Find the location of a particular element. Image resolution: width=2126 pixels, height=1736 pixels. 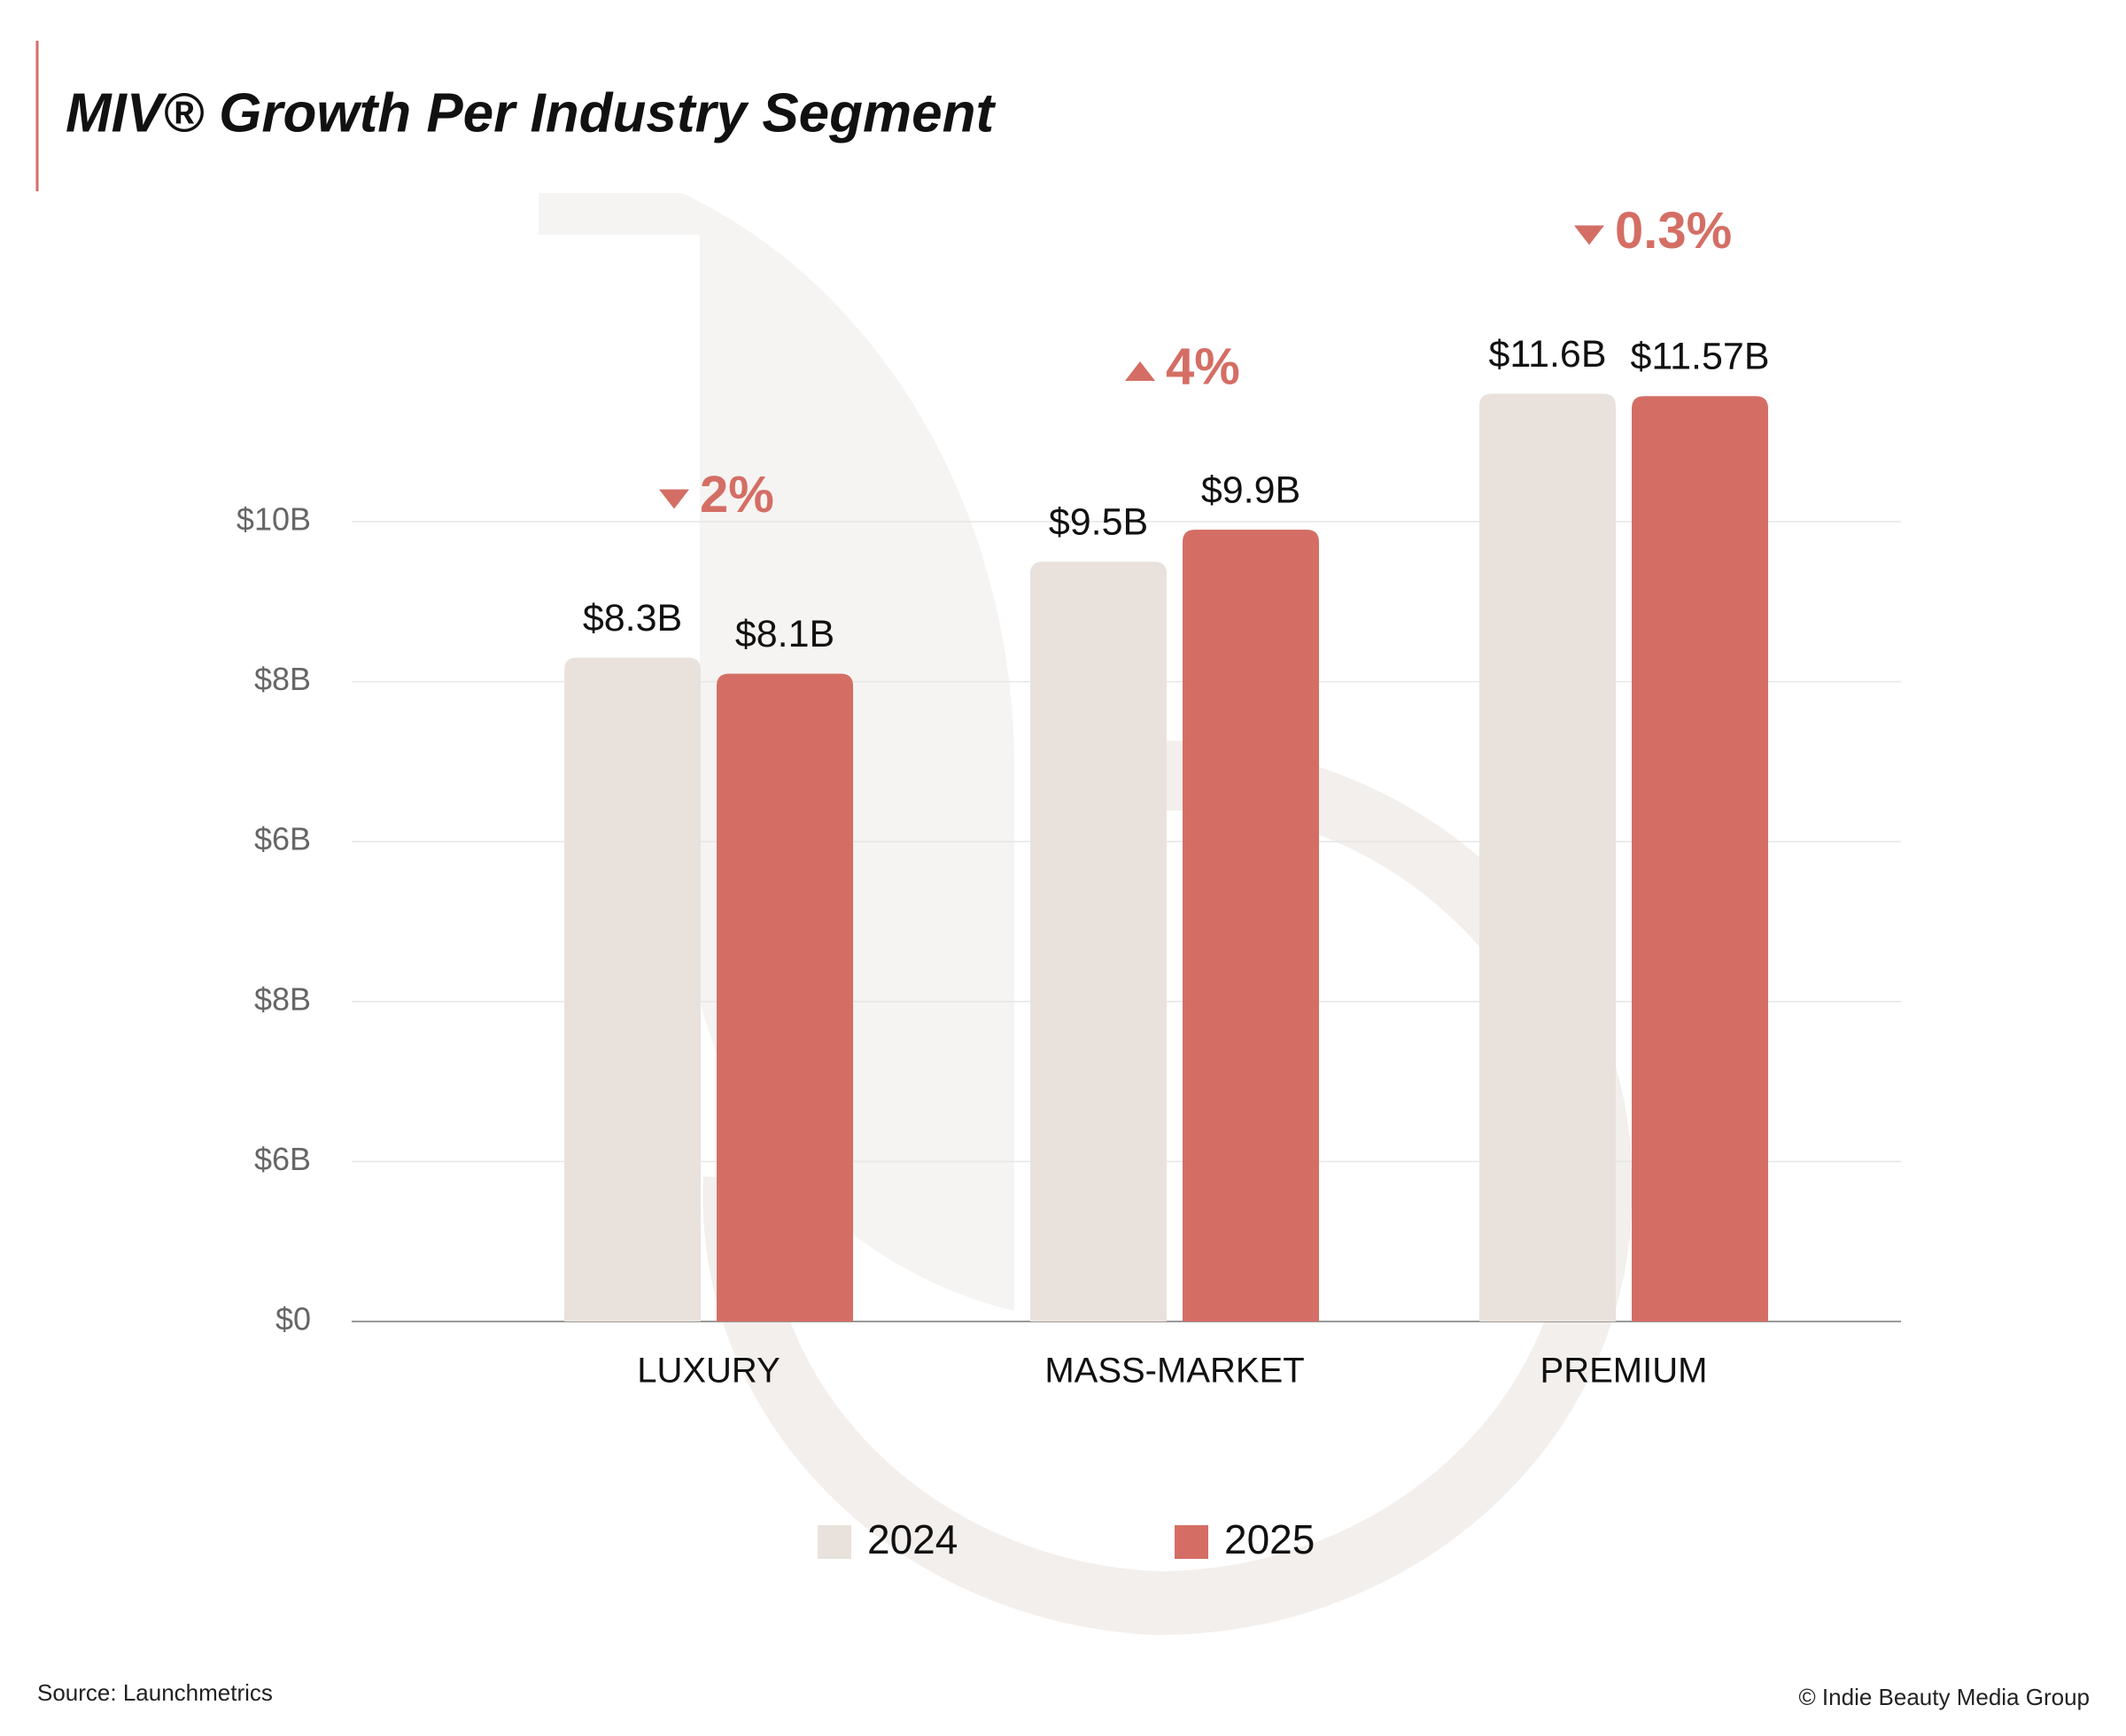

value-label: $11.6B is located at coordinates (1547, 355).